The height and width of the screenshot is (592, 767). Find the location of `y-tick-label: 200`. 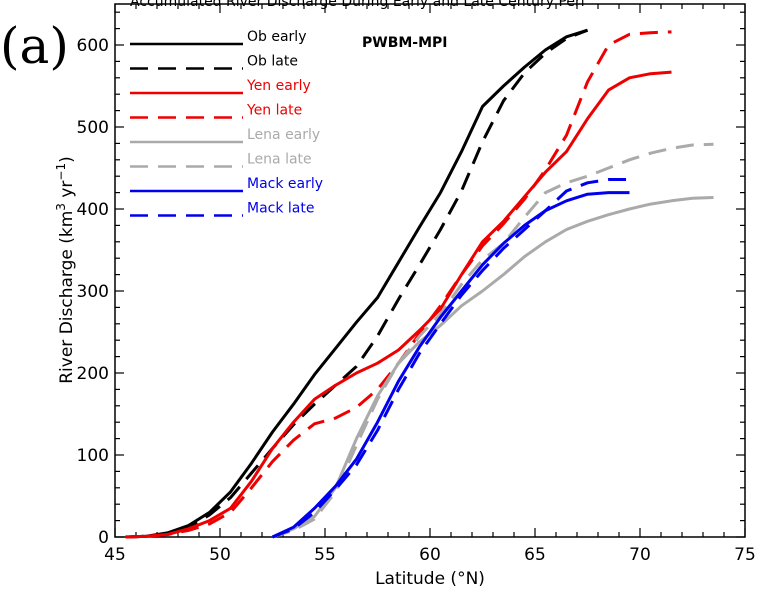

y-tick-label: 200 is located at coordinates (93, 374).